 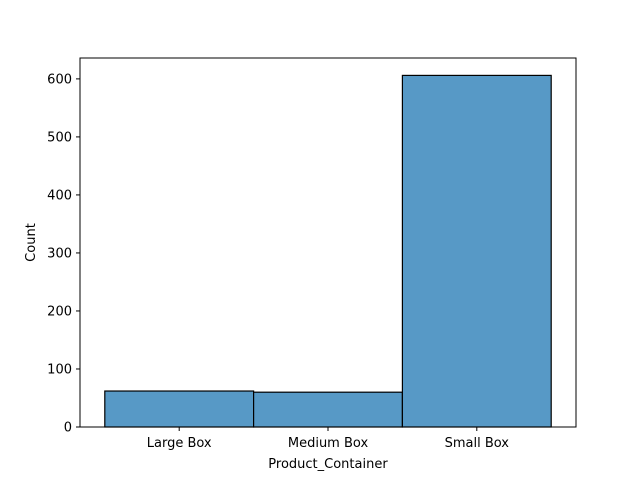 What do you see at coordinates (328, 409) in the screenshot?
I see `bar-medium-box` at bounding box center [328, 409].